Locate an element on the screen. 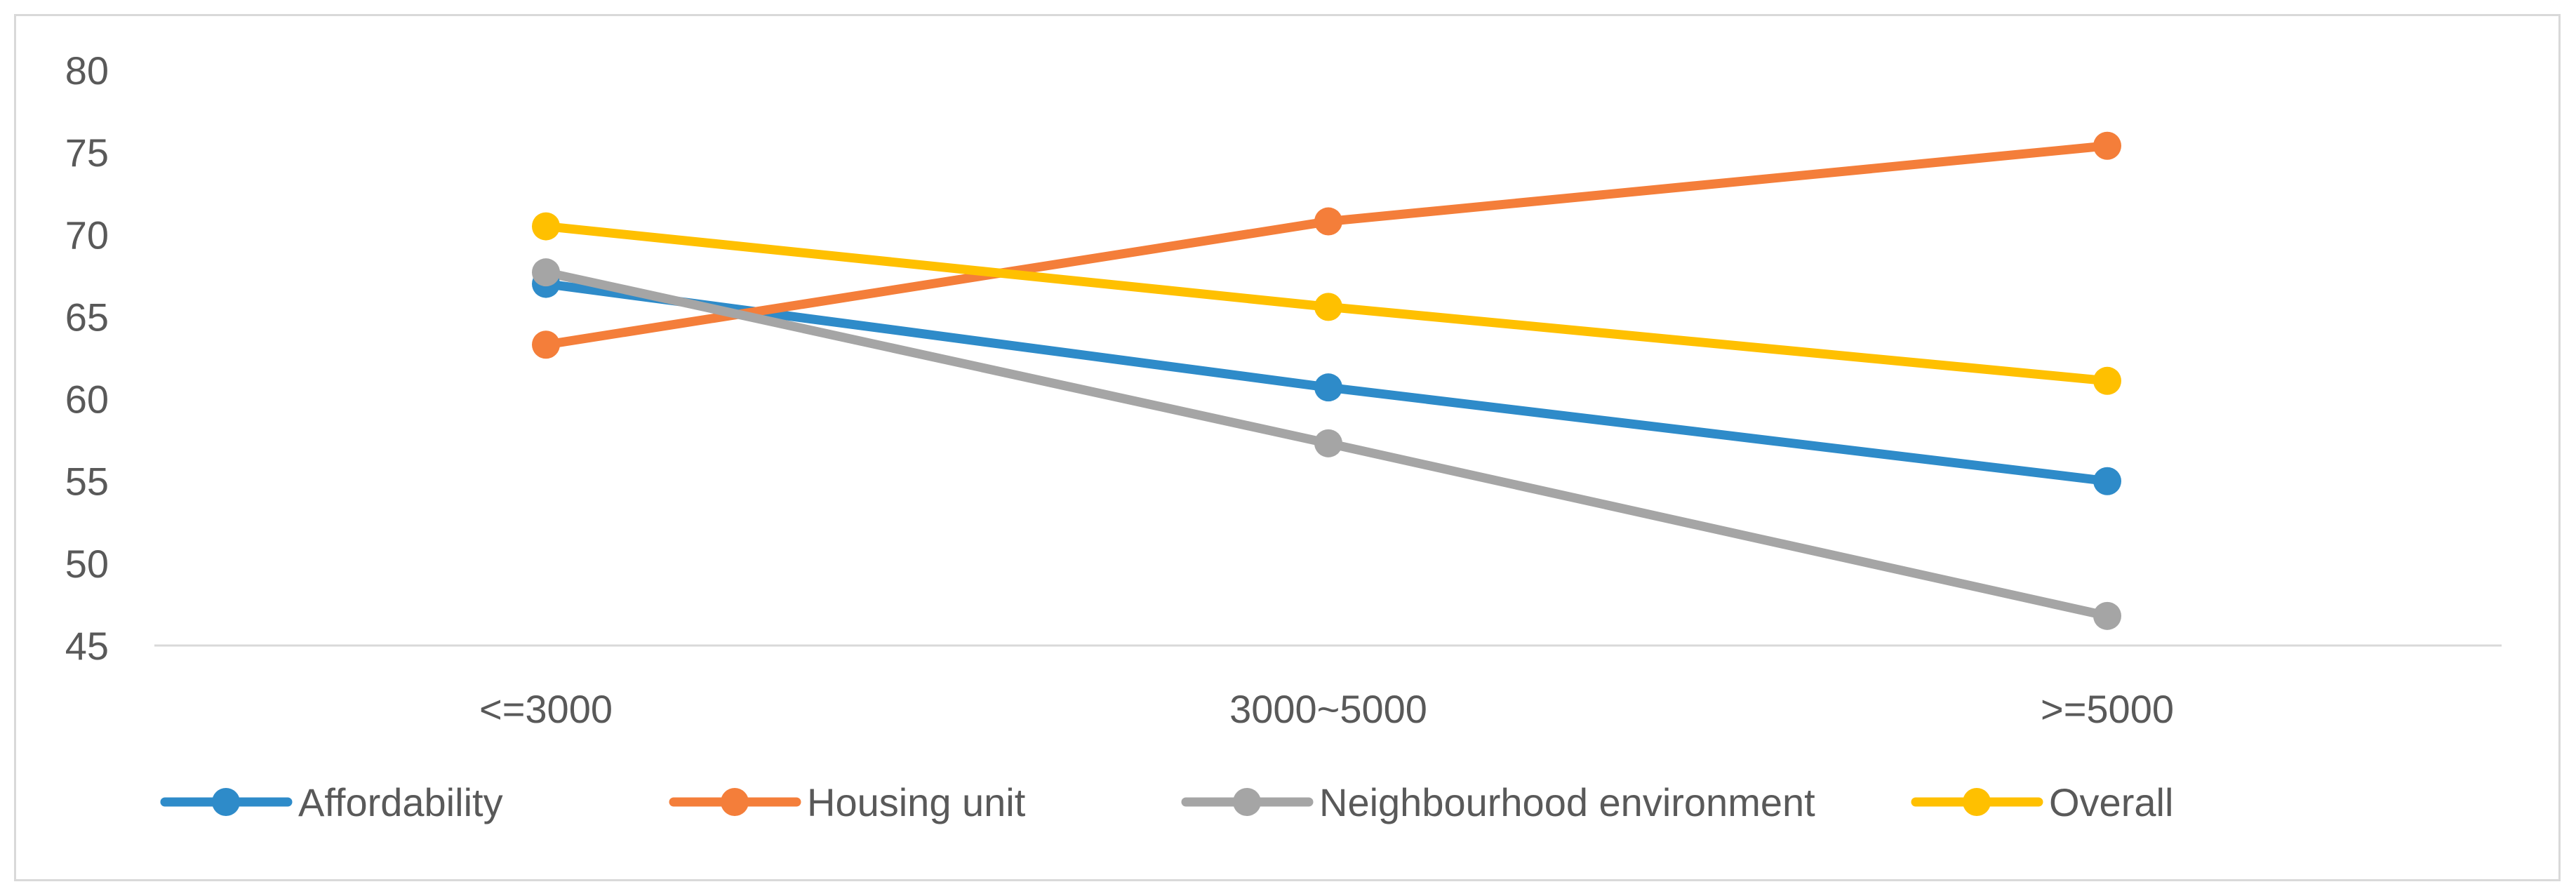 The width and height of the screenshot is (2576, 896). legend-label-affordability: Affordability is located at coordinates (400, 802).